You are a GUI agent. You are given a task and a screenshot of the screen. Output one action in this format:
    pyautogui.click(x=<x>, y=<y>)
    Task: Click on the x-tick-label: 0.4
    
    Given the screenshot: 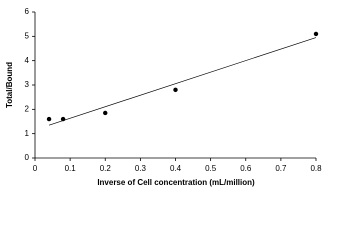 What is the action you would take?
    pyautogui.click(x=176, y=168)
    